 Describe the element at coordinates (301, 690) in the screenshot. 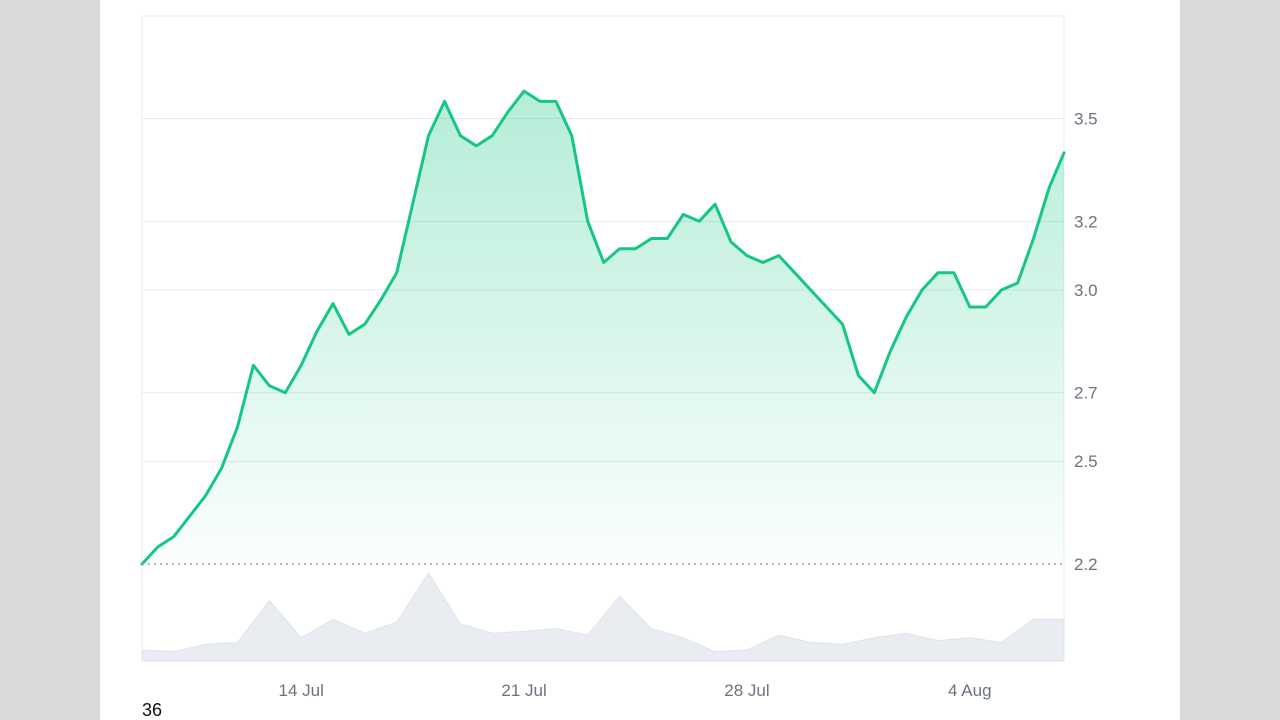

I see `x-tick-label: 14 Jul` at that location.